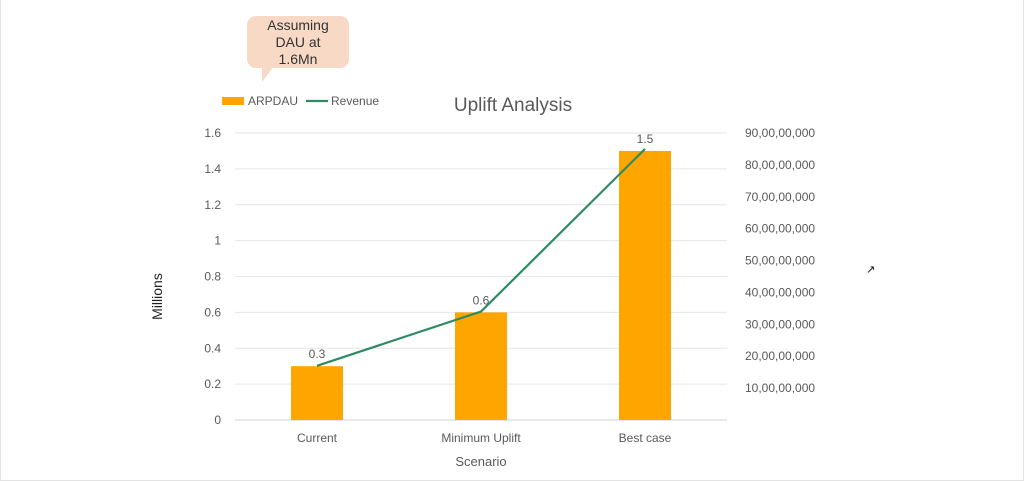 The image size is (1024, 482). I want to click on bar-data-label: 1.5, so click(645, 139).